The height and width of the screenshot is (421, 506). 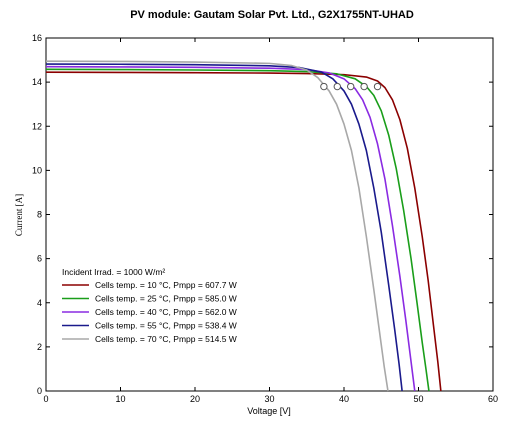 I want to click on y-tick-label: 14, so click(x=37, y=82).